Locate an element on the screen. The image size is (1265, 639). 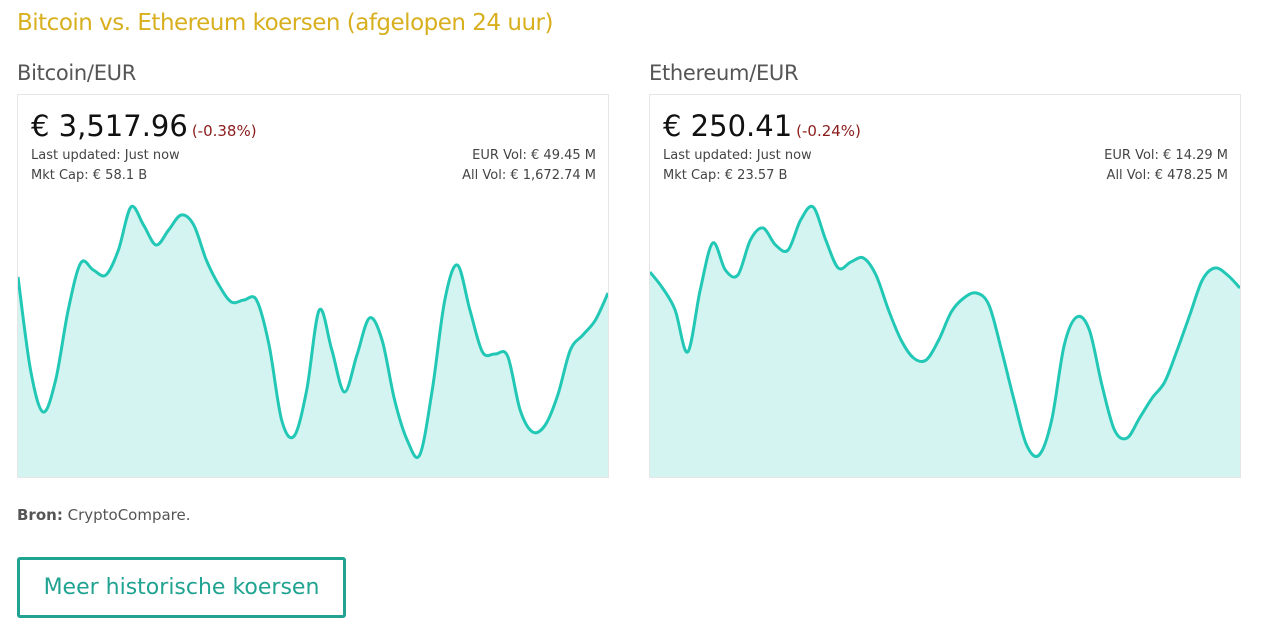
source: Bron: CryptoCompare. is located at coordinates (104, 515).